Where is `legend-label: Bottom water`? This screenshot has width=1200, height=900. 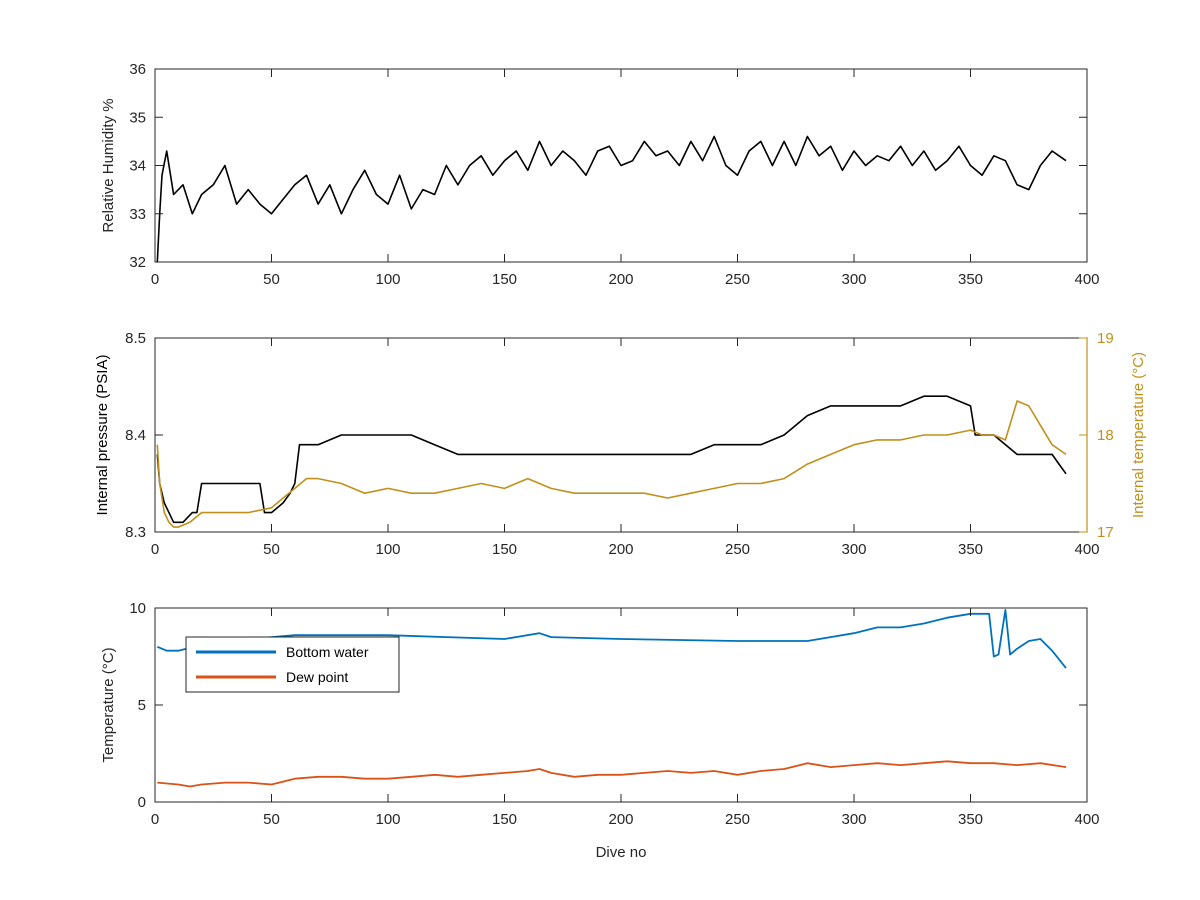
legend-label: Bottom water is located at coordinates (327, 652).